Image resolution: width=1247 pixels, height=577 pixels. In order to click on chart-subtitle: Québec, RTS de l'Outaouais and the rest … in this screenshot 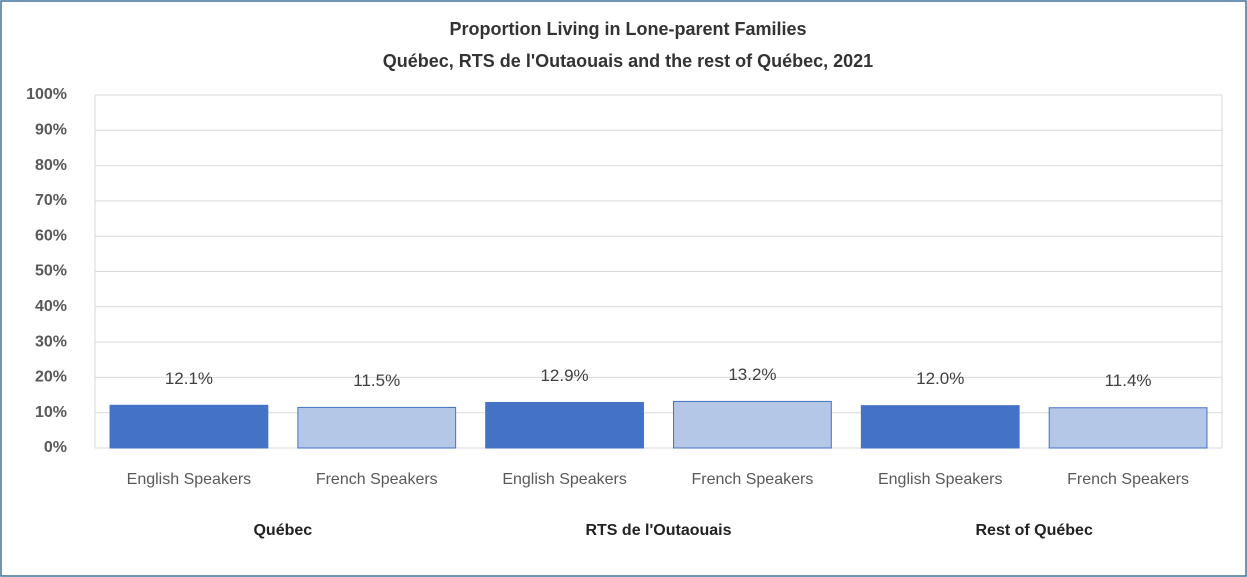, I will do `click(628, 61)`.